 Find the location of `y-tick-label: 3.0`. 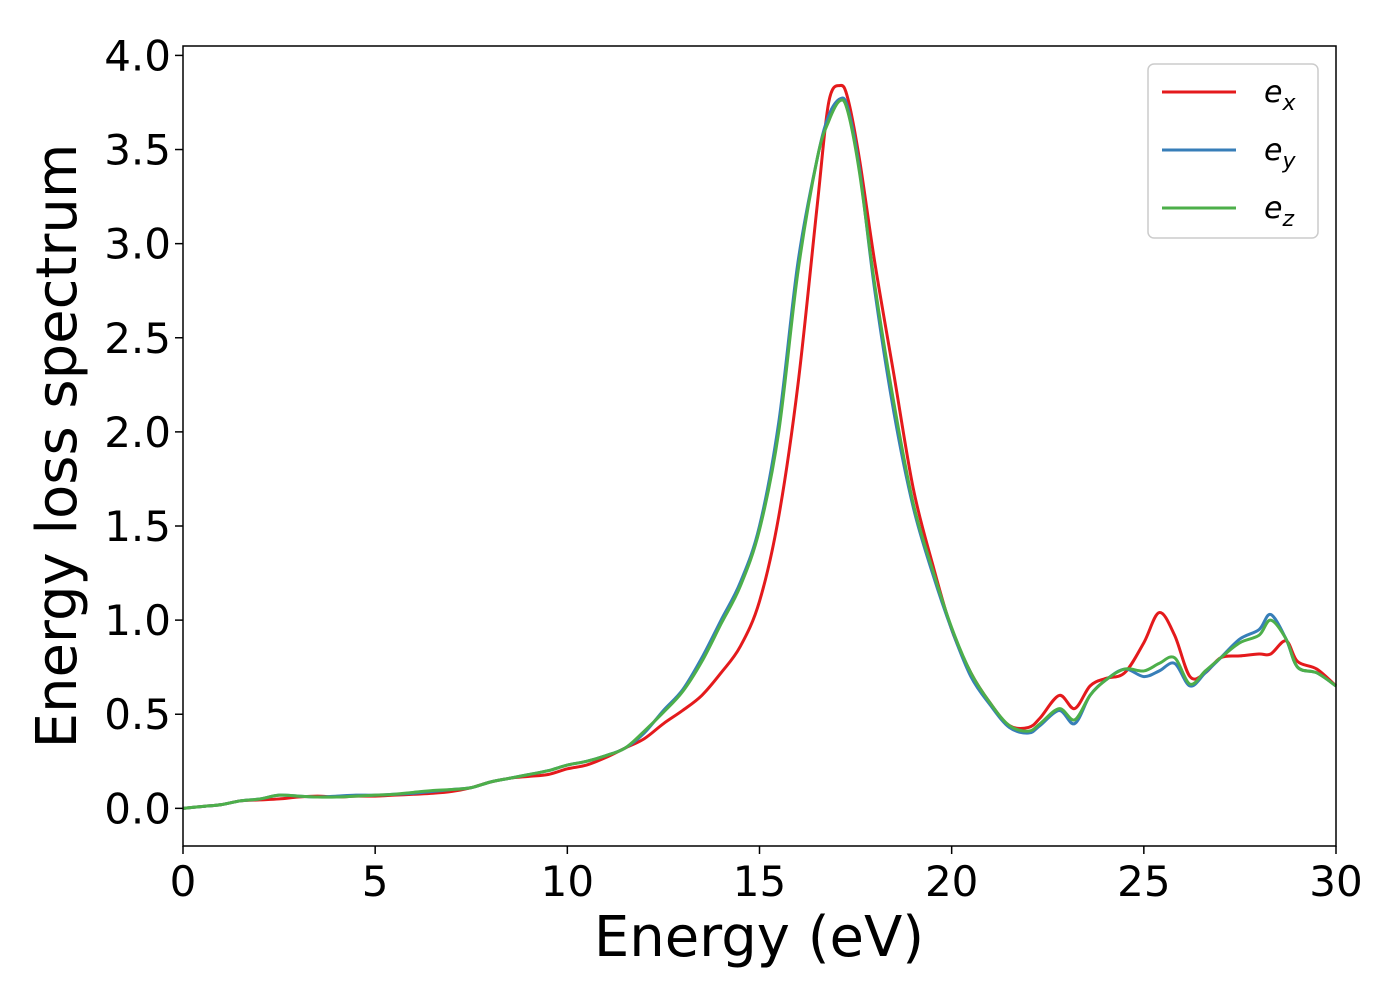

y-tick-label: 3.0 is located at coordinates (137, 244).